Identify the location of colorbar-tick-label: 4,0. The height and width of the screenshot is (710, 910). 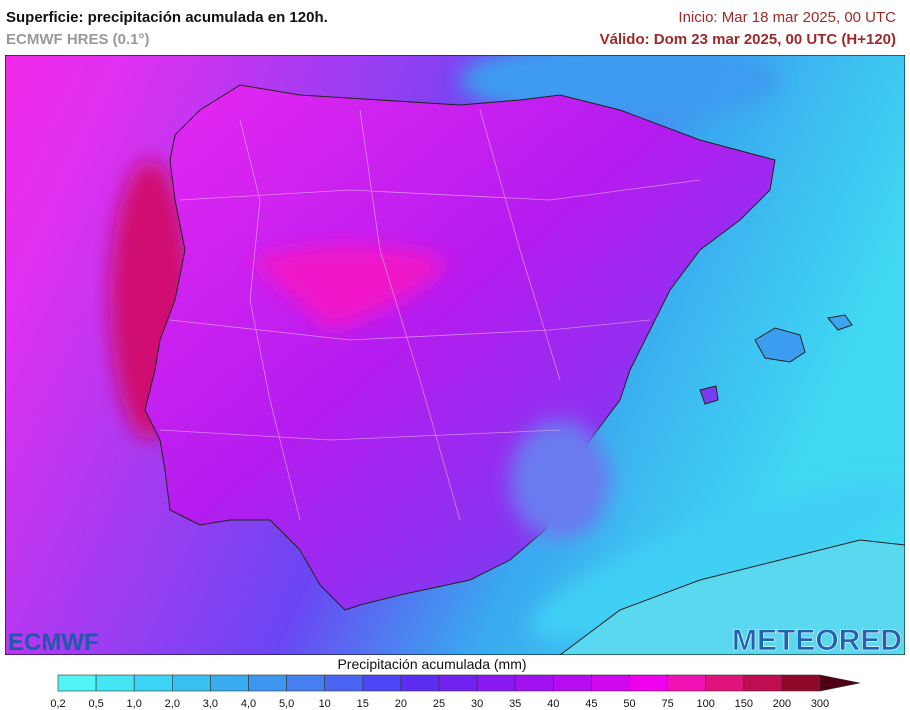
(248, 704).